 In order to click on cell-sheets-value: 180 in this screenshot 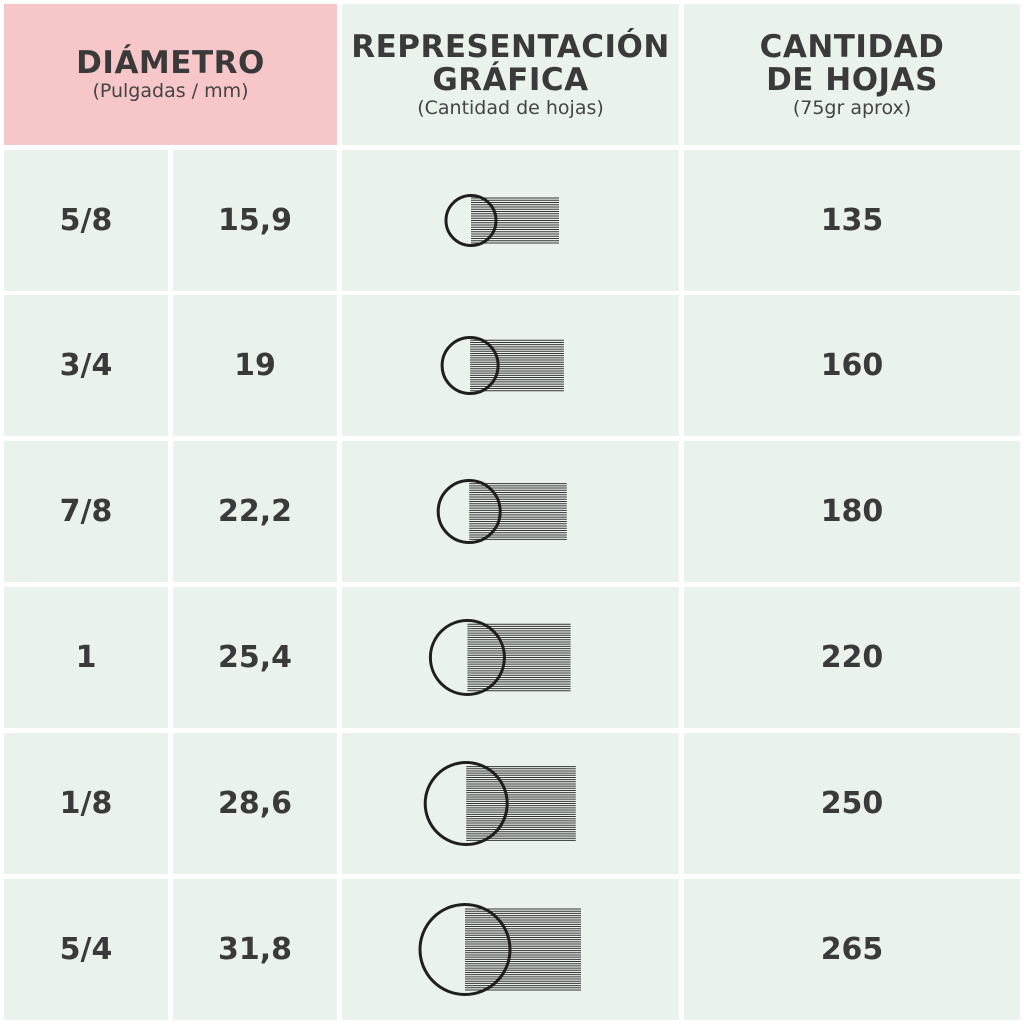, I will do `click(852, 511)`.